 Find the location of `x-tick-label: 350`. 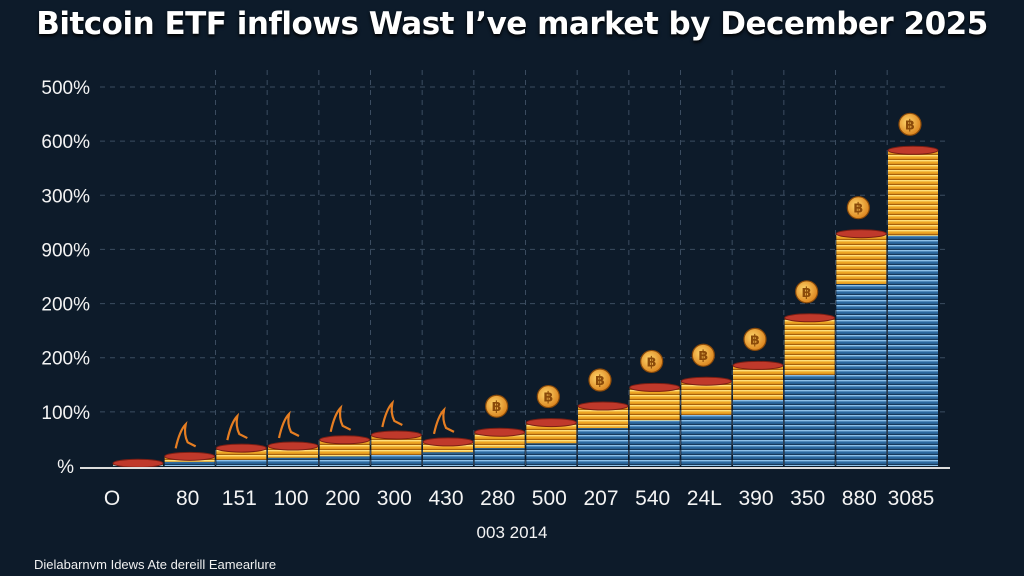

x-tick-label: 350 is located at coordinates (807, 498).